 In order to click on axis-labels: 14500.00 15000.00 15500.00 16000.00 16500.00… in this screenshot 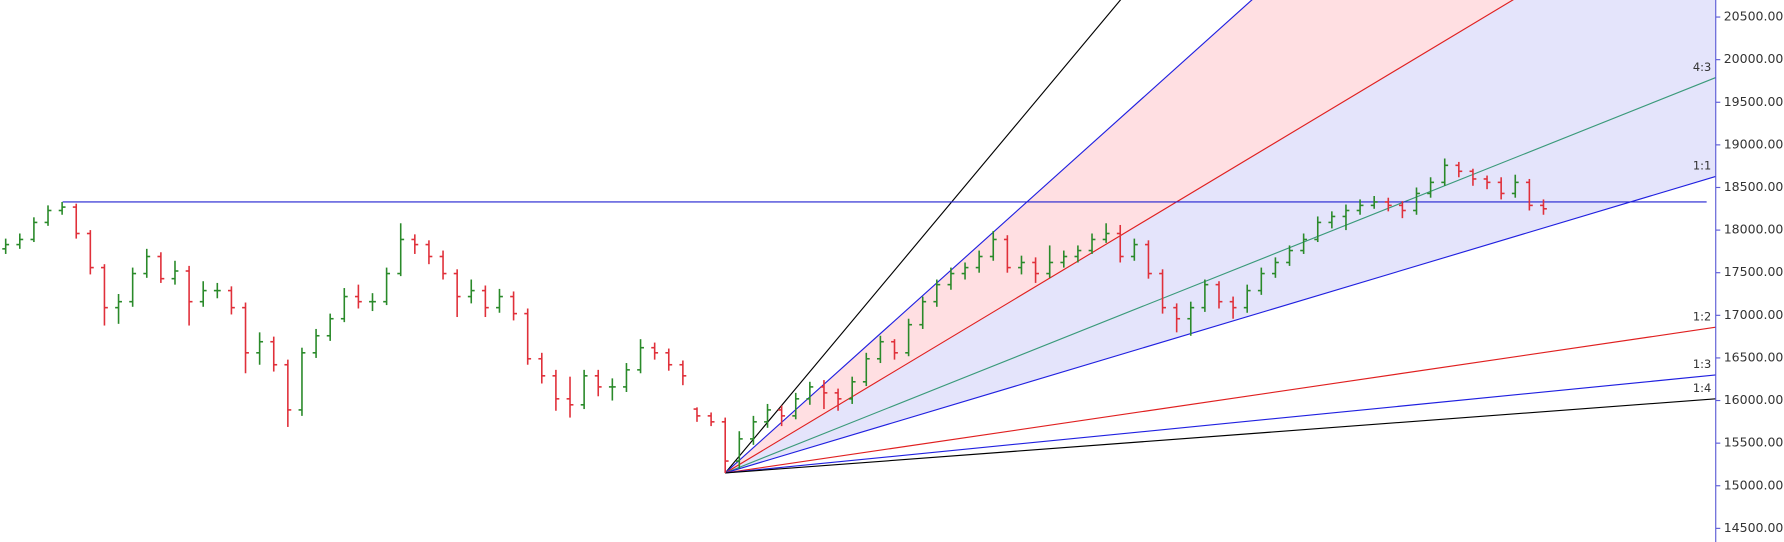, I will do `click(1738, 272)`.